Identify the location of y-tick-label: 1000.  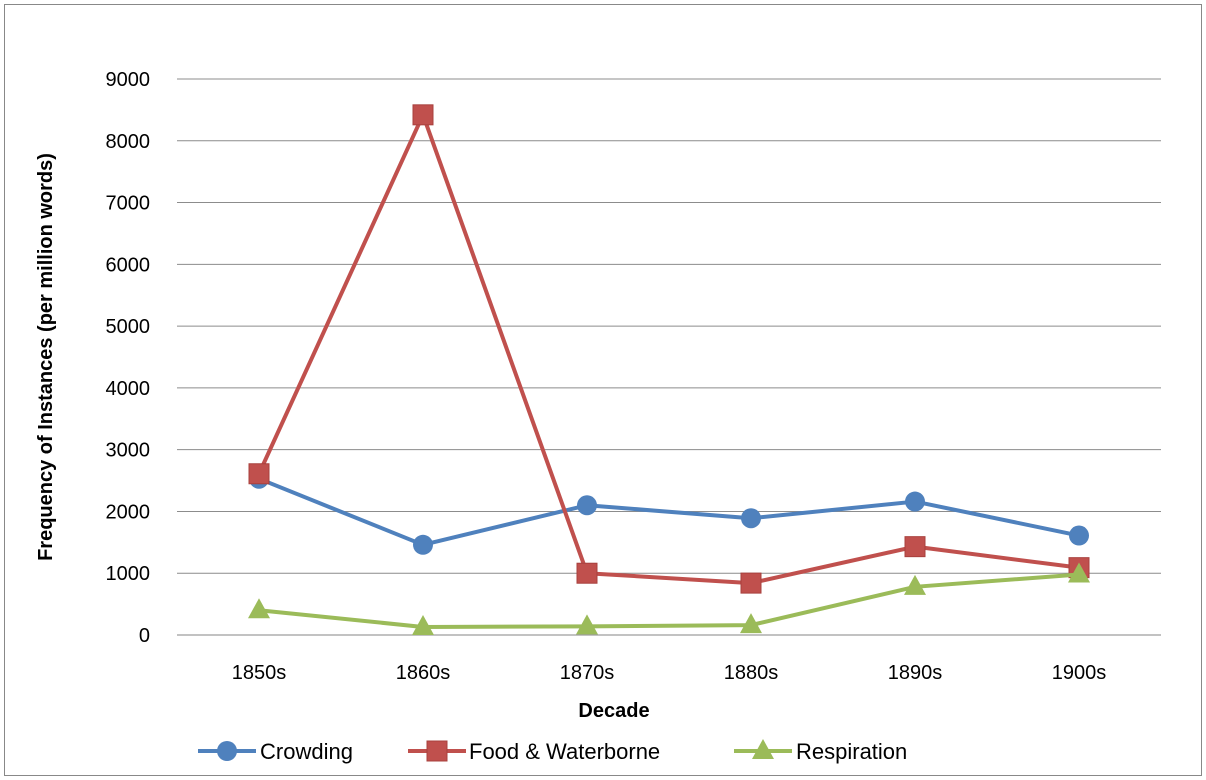
(128, 574).